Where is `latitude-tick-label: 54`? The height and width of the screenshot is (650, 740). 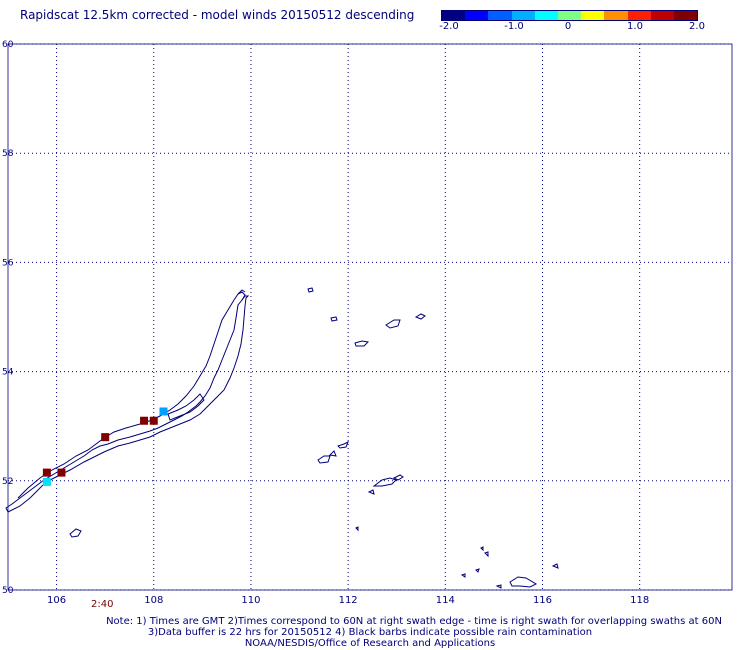
latitude-tick-label: 54 is located at coordinates (8, 373).